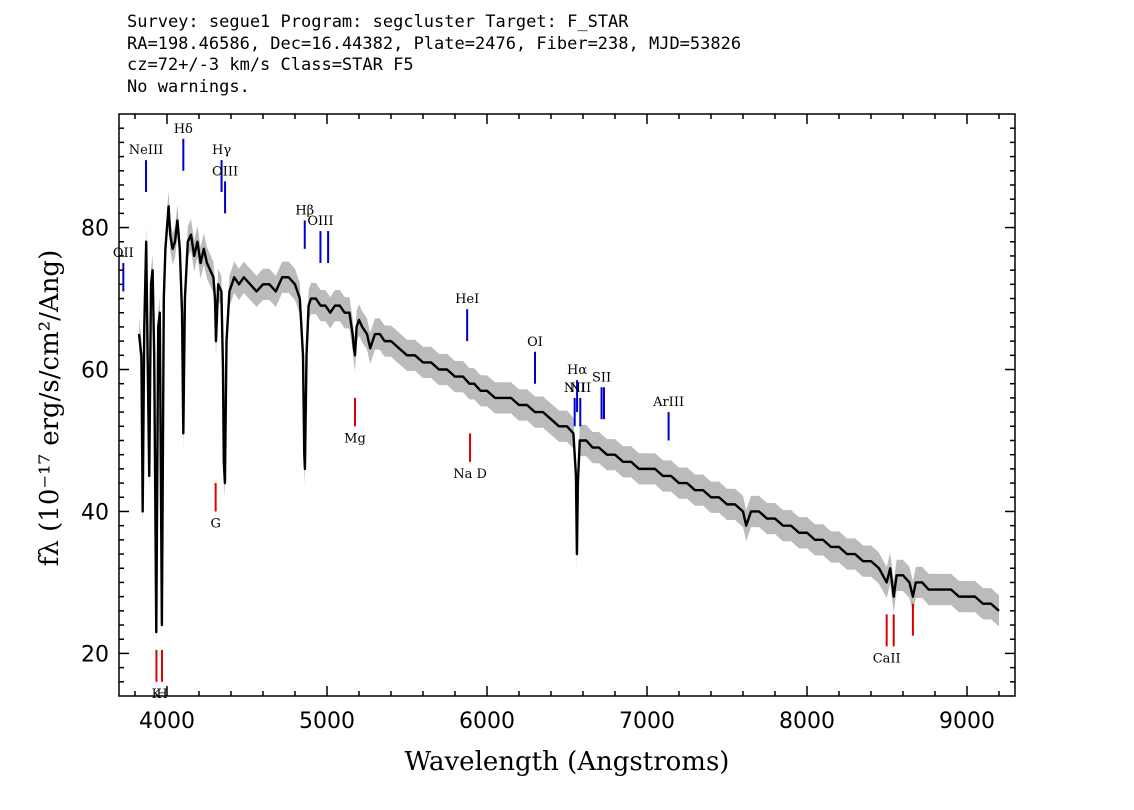 This screenshot has width=1134, height=810. Describe the element at coordinates (146, 150) in the screenshot. I see `emission-line-label: NeIII` at that location.